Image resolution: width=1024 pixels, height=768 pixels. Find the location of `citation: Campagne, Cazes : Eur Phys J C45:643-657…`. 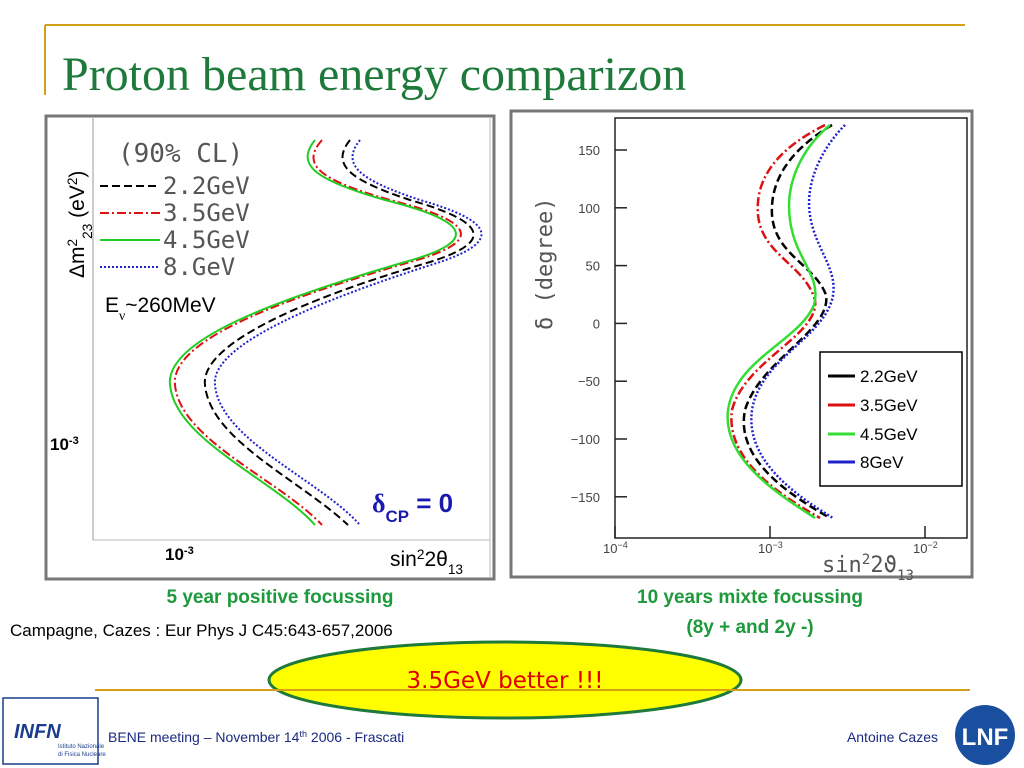

citation: Campagne, Cazes : Eur Phys J C45:643-657… is located at coordinates (201, 630).